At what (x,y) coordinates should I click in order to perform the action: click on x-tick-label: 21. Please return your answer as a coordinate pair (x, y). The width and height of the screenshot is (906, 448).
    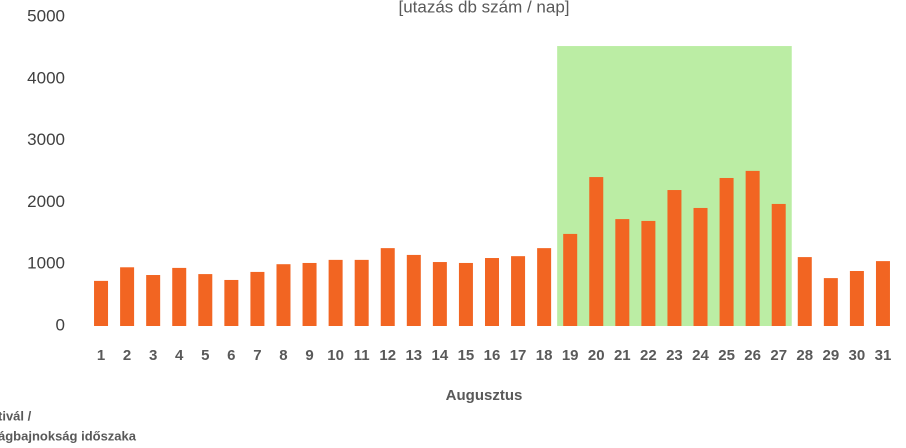
    Looking at the image, I should click on (622, 355).